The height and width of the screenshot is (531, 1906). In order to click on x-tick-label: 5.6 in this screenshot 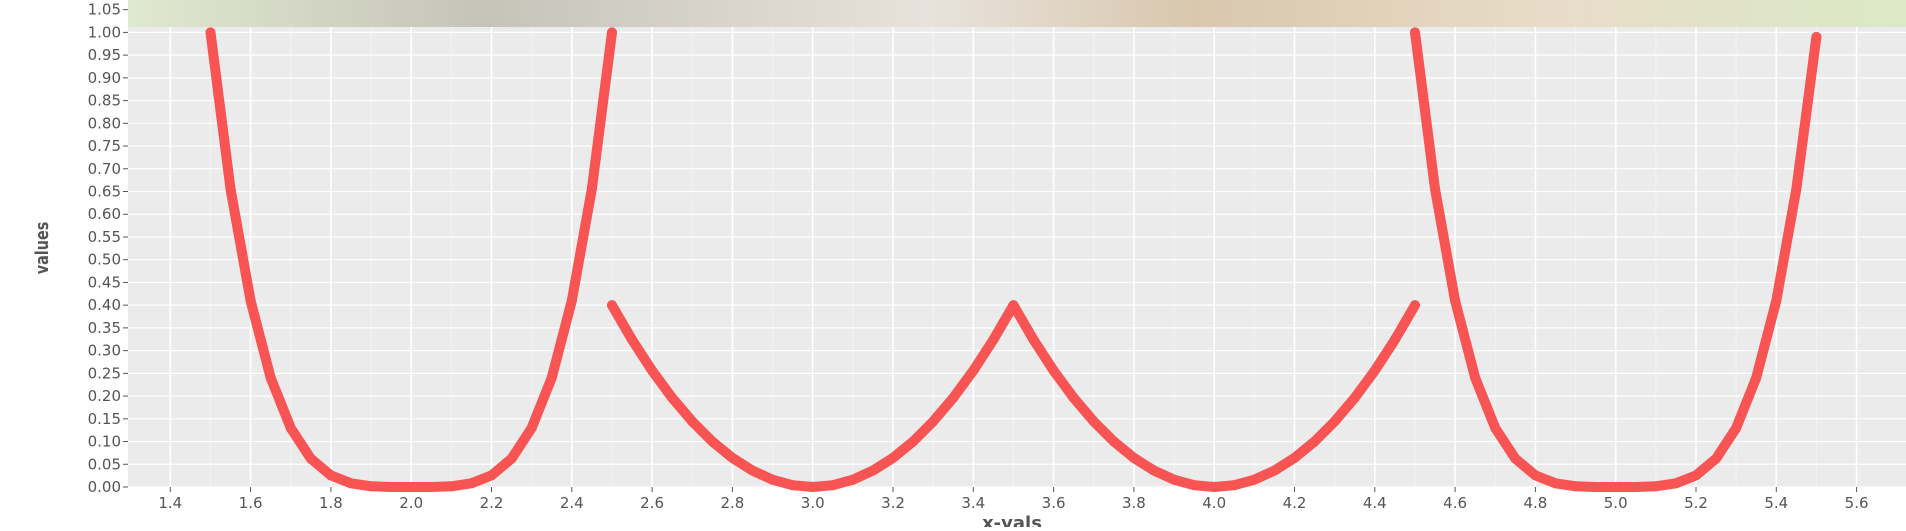, I will do `click(1857, 503)`.